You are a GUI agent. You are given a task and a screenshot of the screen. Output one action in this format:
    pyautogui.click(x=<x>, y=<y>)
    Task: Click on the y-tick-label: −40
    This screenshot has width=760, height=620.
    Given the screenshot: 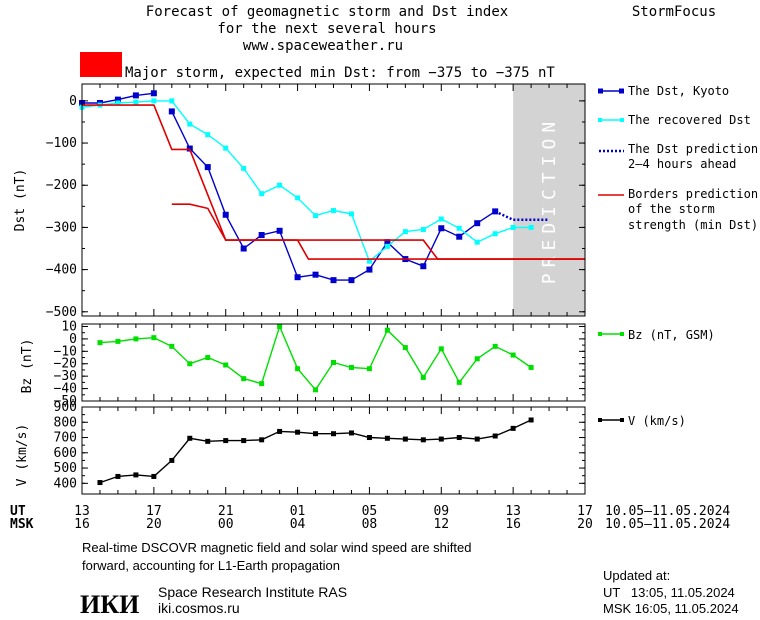 What is the action you would take?
    pyautogui.click(x=65, y=389)
    